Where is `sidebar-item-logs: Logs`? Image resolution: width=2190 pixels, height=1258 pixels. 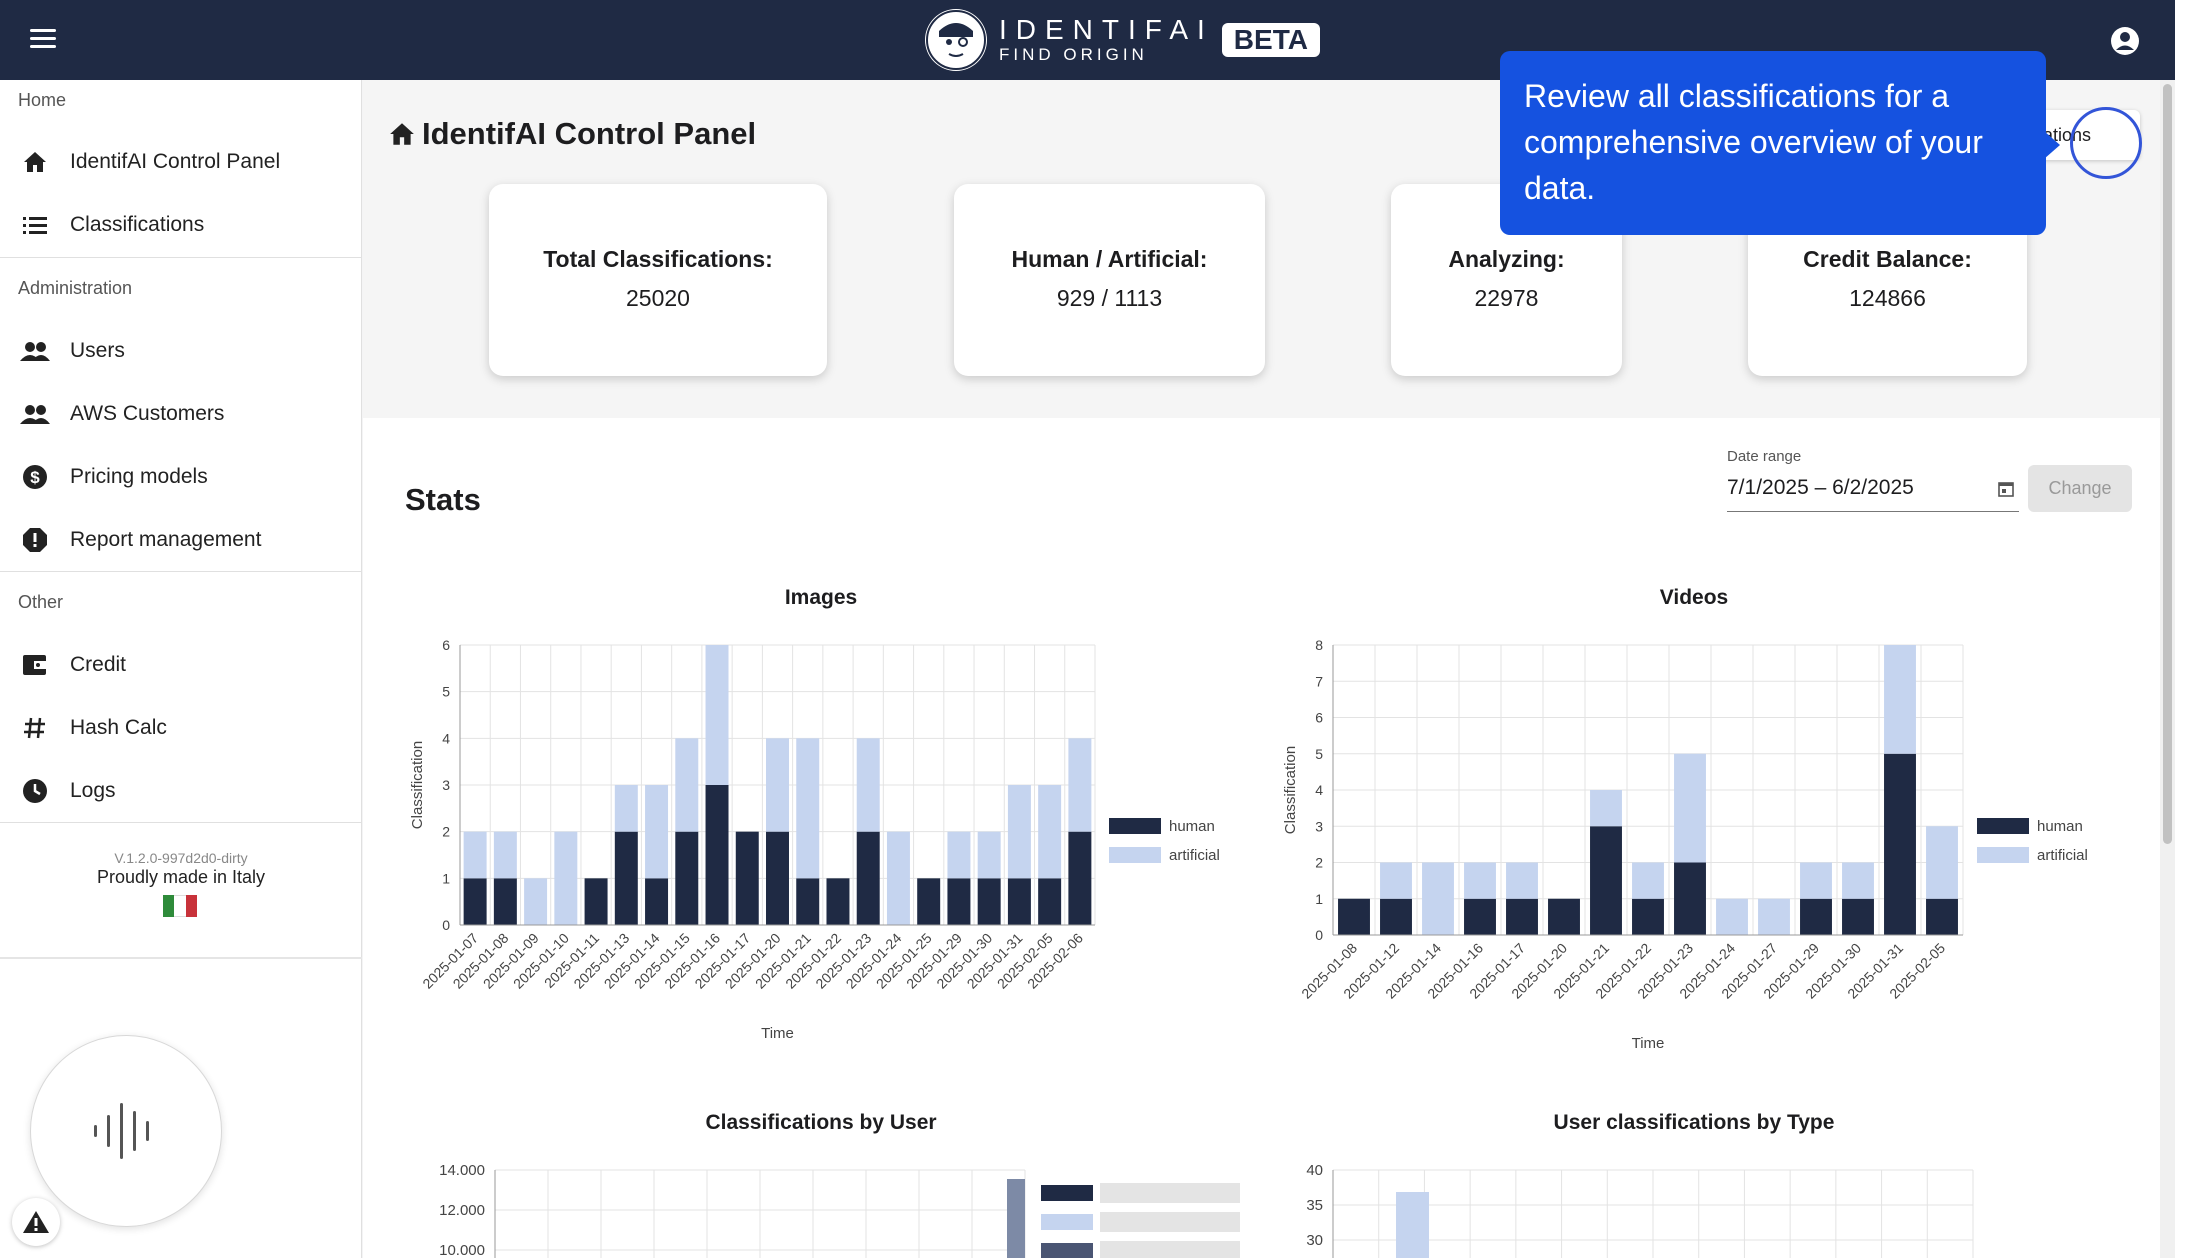 sidebar-item-logs: Logs is located at coordinates (181, 791).